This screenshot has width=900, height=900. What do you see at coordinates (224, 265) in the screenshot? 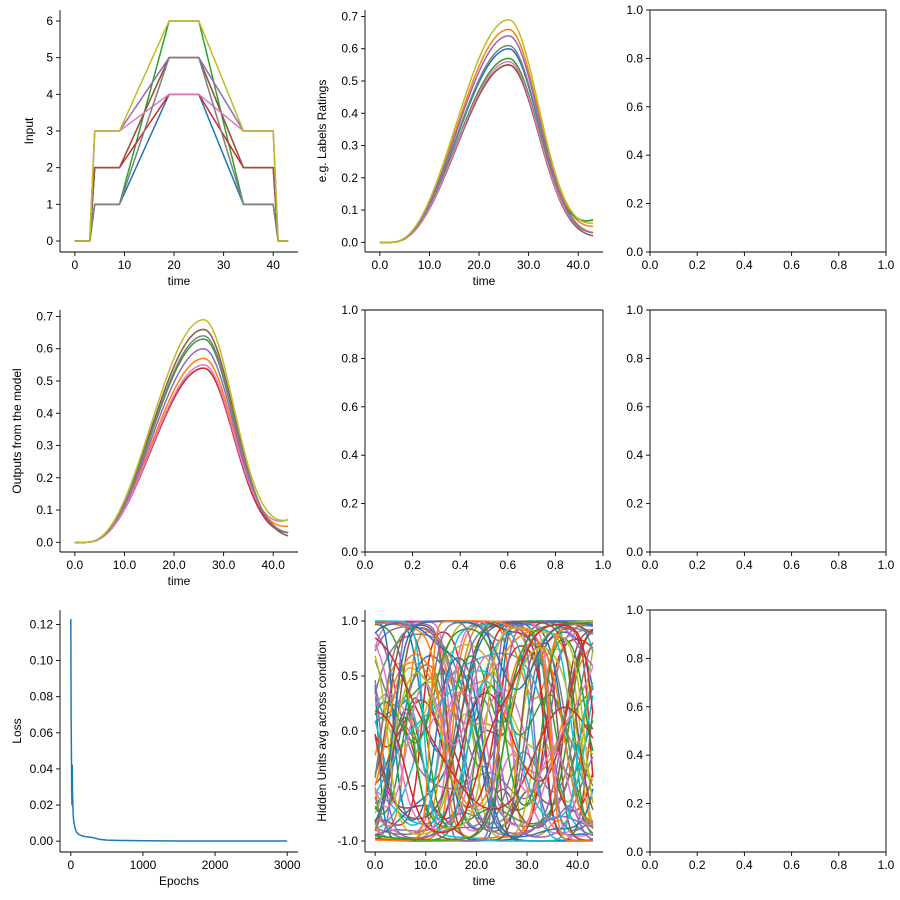
I see `x-tick-label: 30` at bounding box center [224, 265].